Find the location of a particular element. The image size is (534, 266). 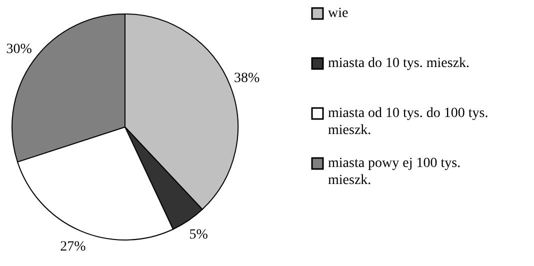

legend-label: miasta od 10 tys. do 100 tys. mieszk. is located at coordinates (408, 122).